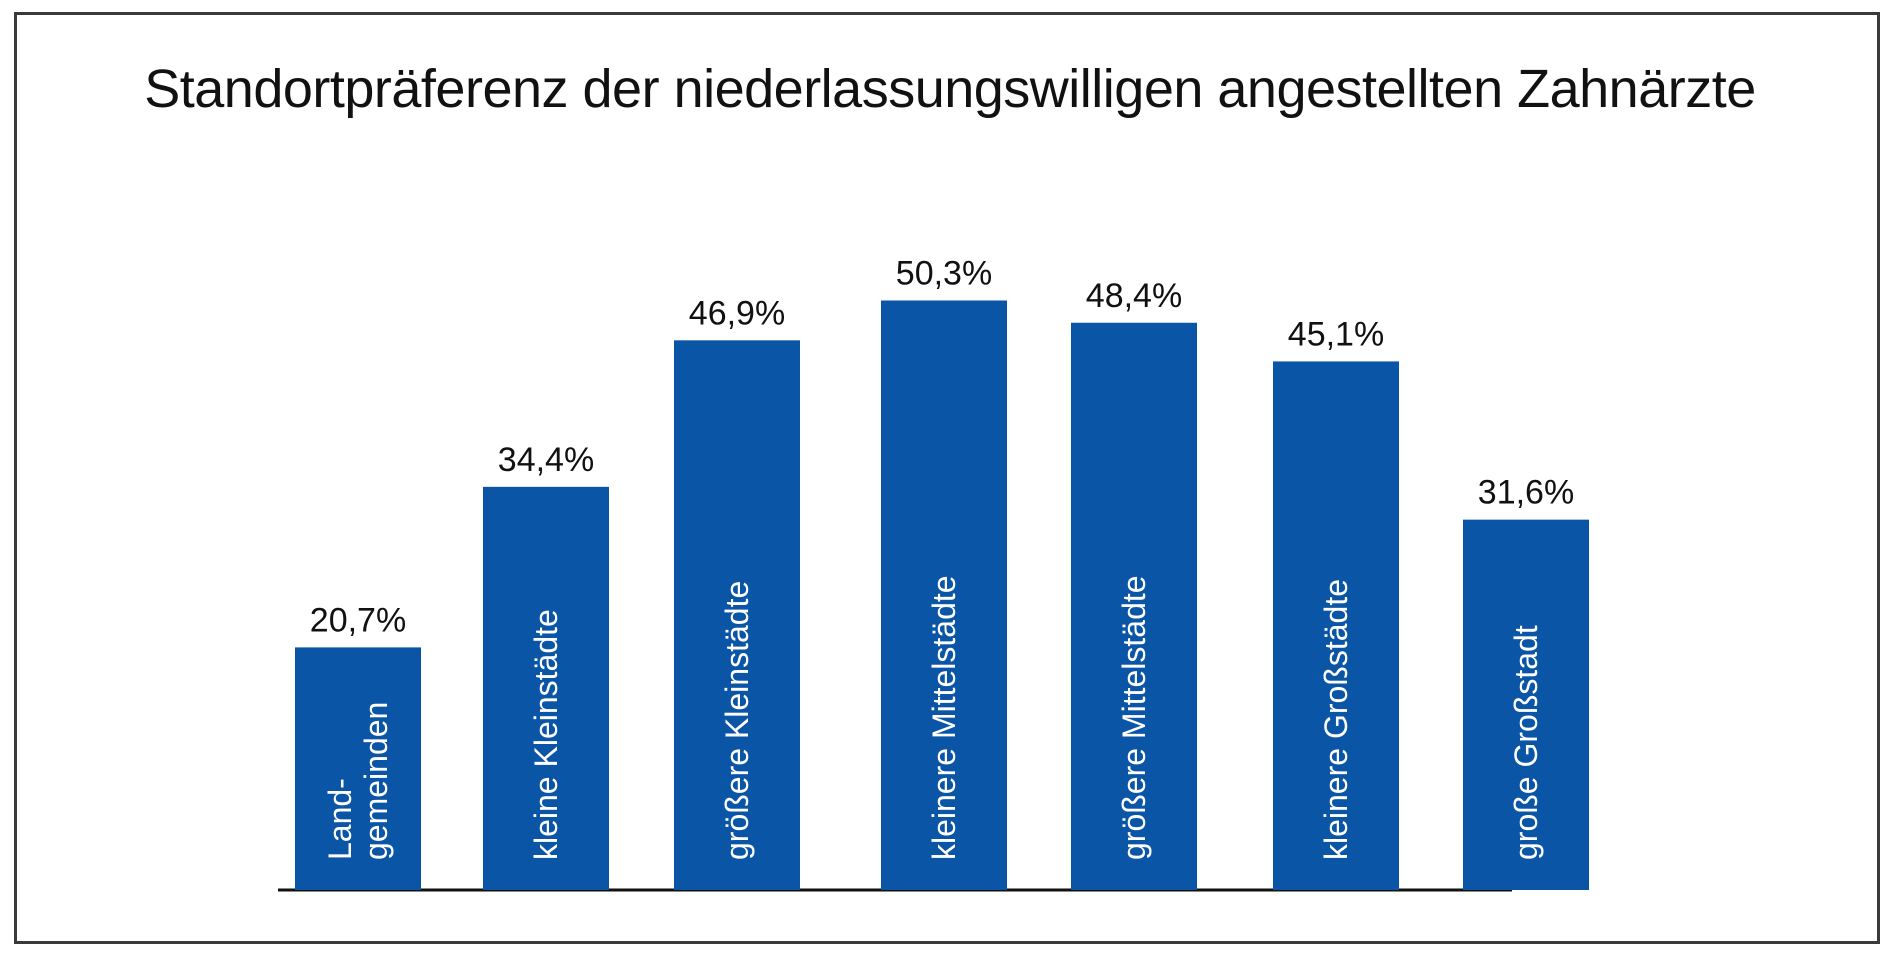  I want to click on category-label-1: Land-gemeinden, so click(358, 781).